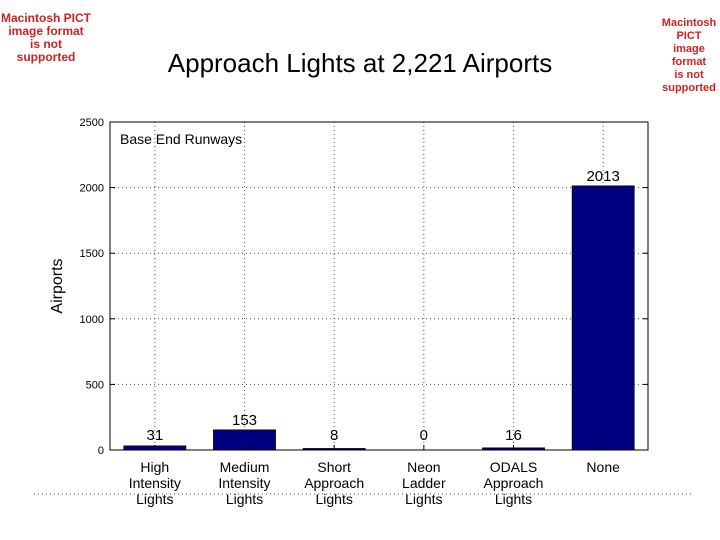 This screenshot has height=540, width=720. Describe the element at coordinates (424, 483) in the screenshot. I see `x-category-label: Ladder` at that location.